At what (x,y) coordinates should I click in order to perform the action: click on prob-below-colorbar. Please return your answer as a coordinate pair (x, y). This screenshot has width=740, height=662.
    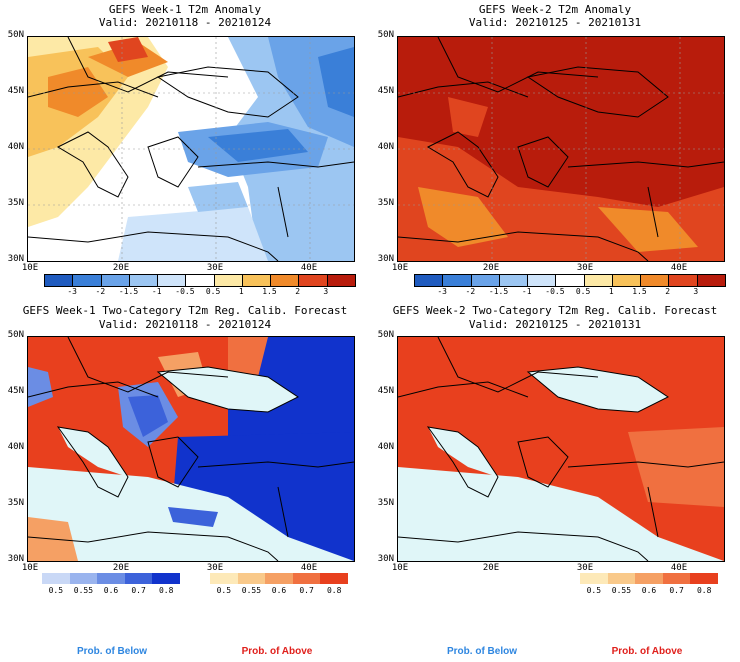
    Looking at the image, I should click on (111, 578).